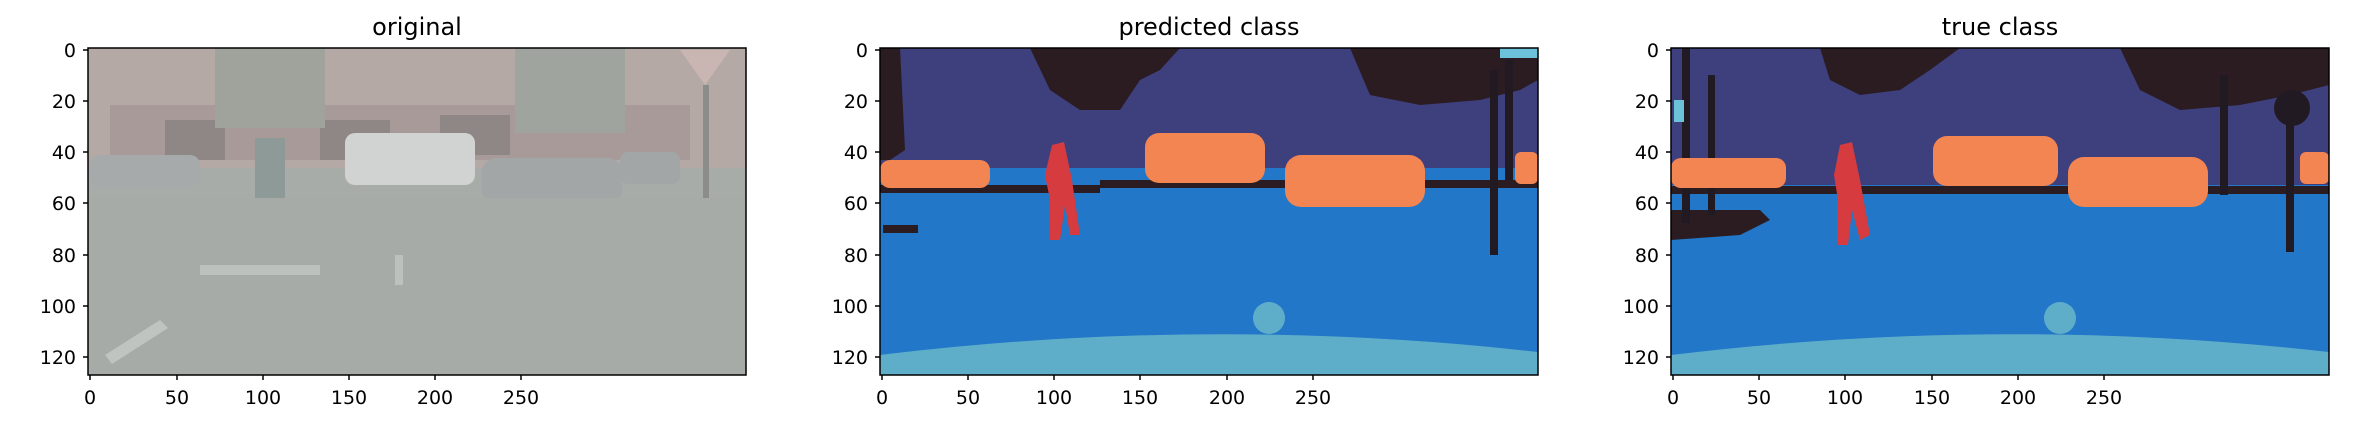 This screenshot has height=426, width=2366. Describe the element at coordinates (417, 286) in the screenshot. I see `photo-road` at that location.